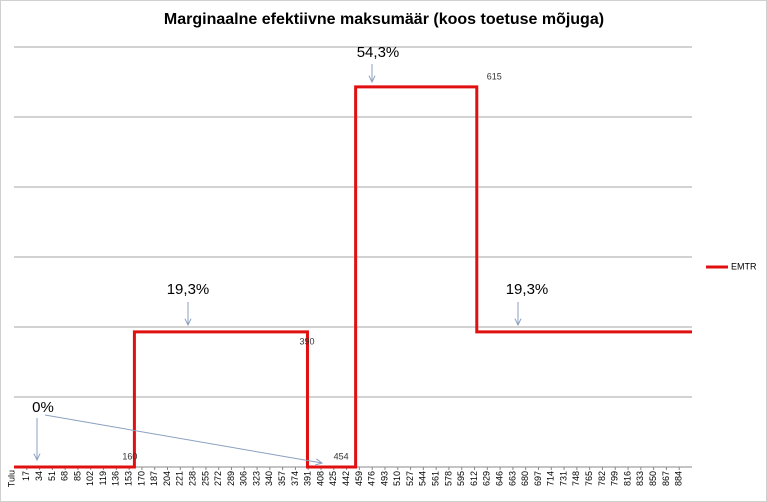  What do you see at coordinates (474, 478) in the screenshot?
I see `x-tick-label: 612` at bounding box center [474, 478].